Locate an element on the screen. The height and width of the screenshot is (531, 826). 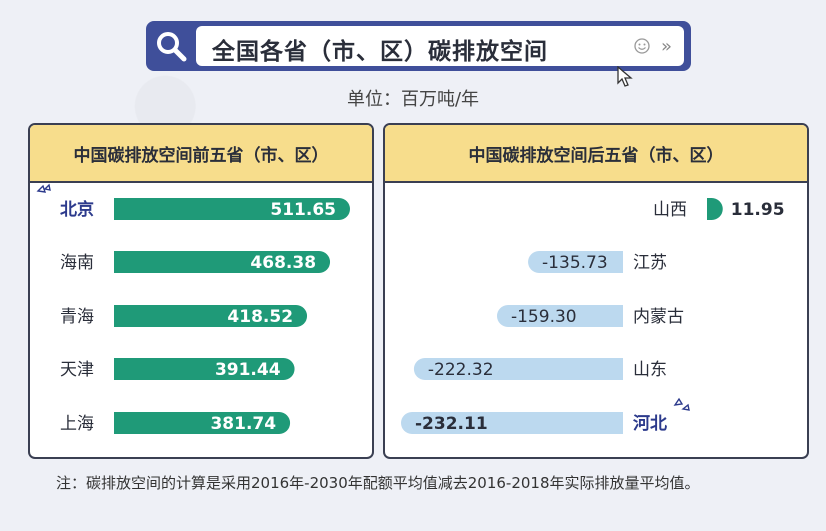
value-label: 468.38 is located at coordinates (283, 263).